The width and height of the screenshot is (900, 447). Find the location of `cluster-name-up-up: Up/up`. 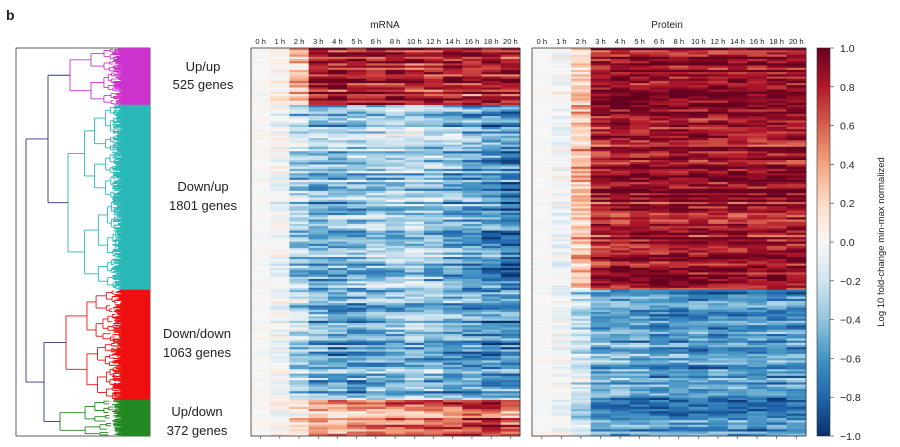

cluster-name-up-up: Up/up is located at coordinates (203, 66).